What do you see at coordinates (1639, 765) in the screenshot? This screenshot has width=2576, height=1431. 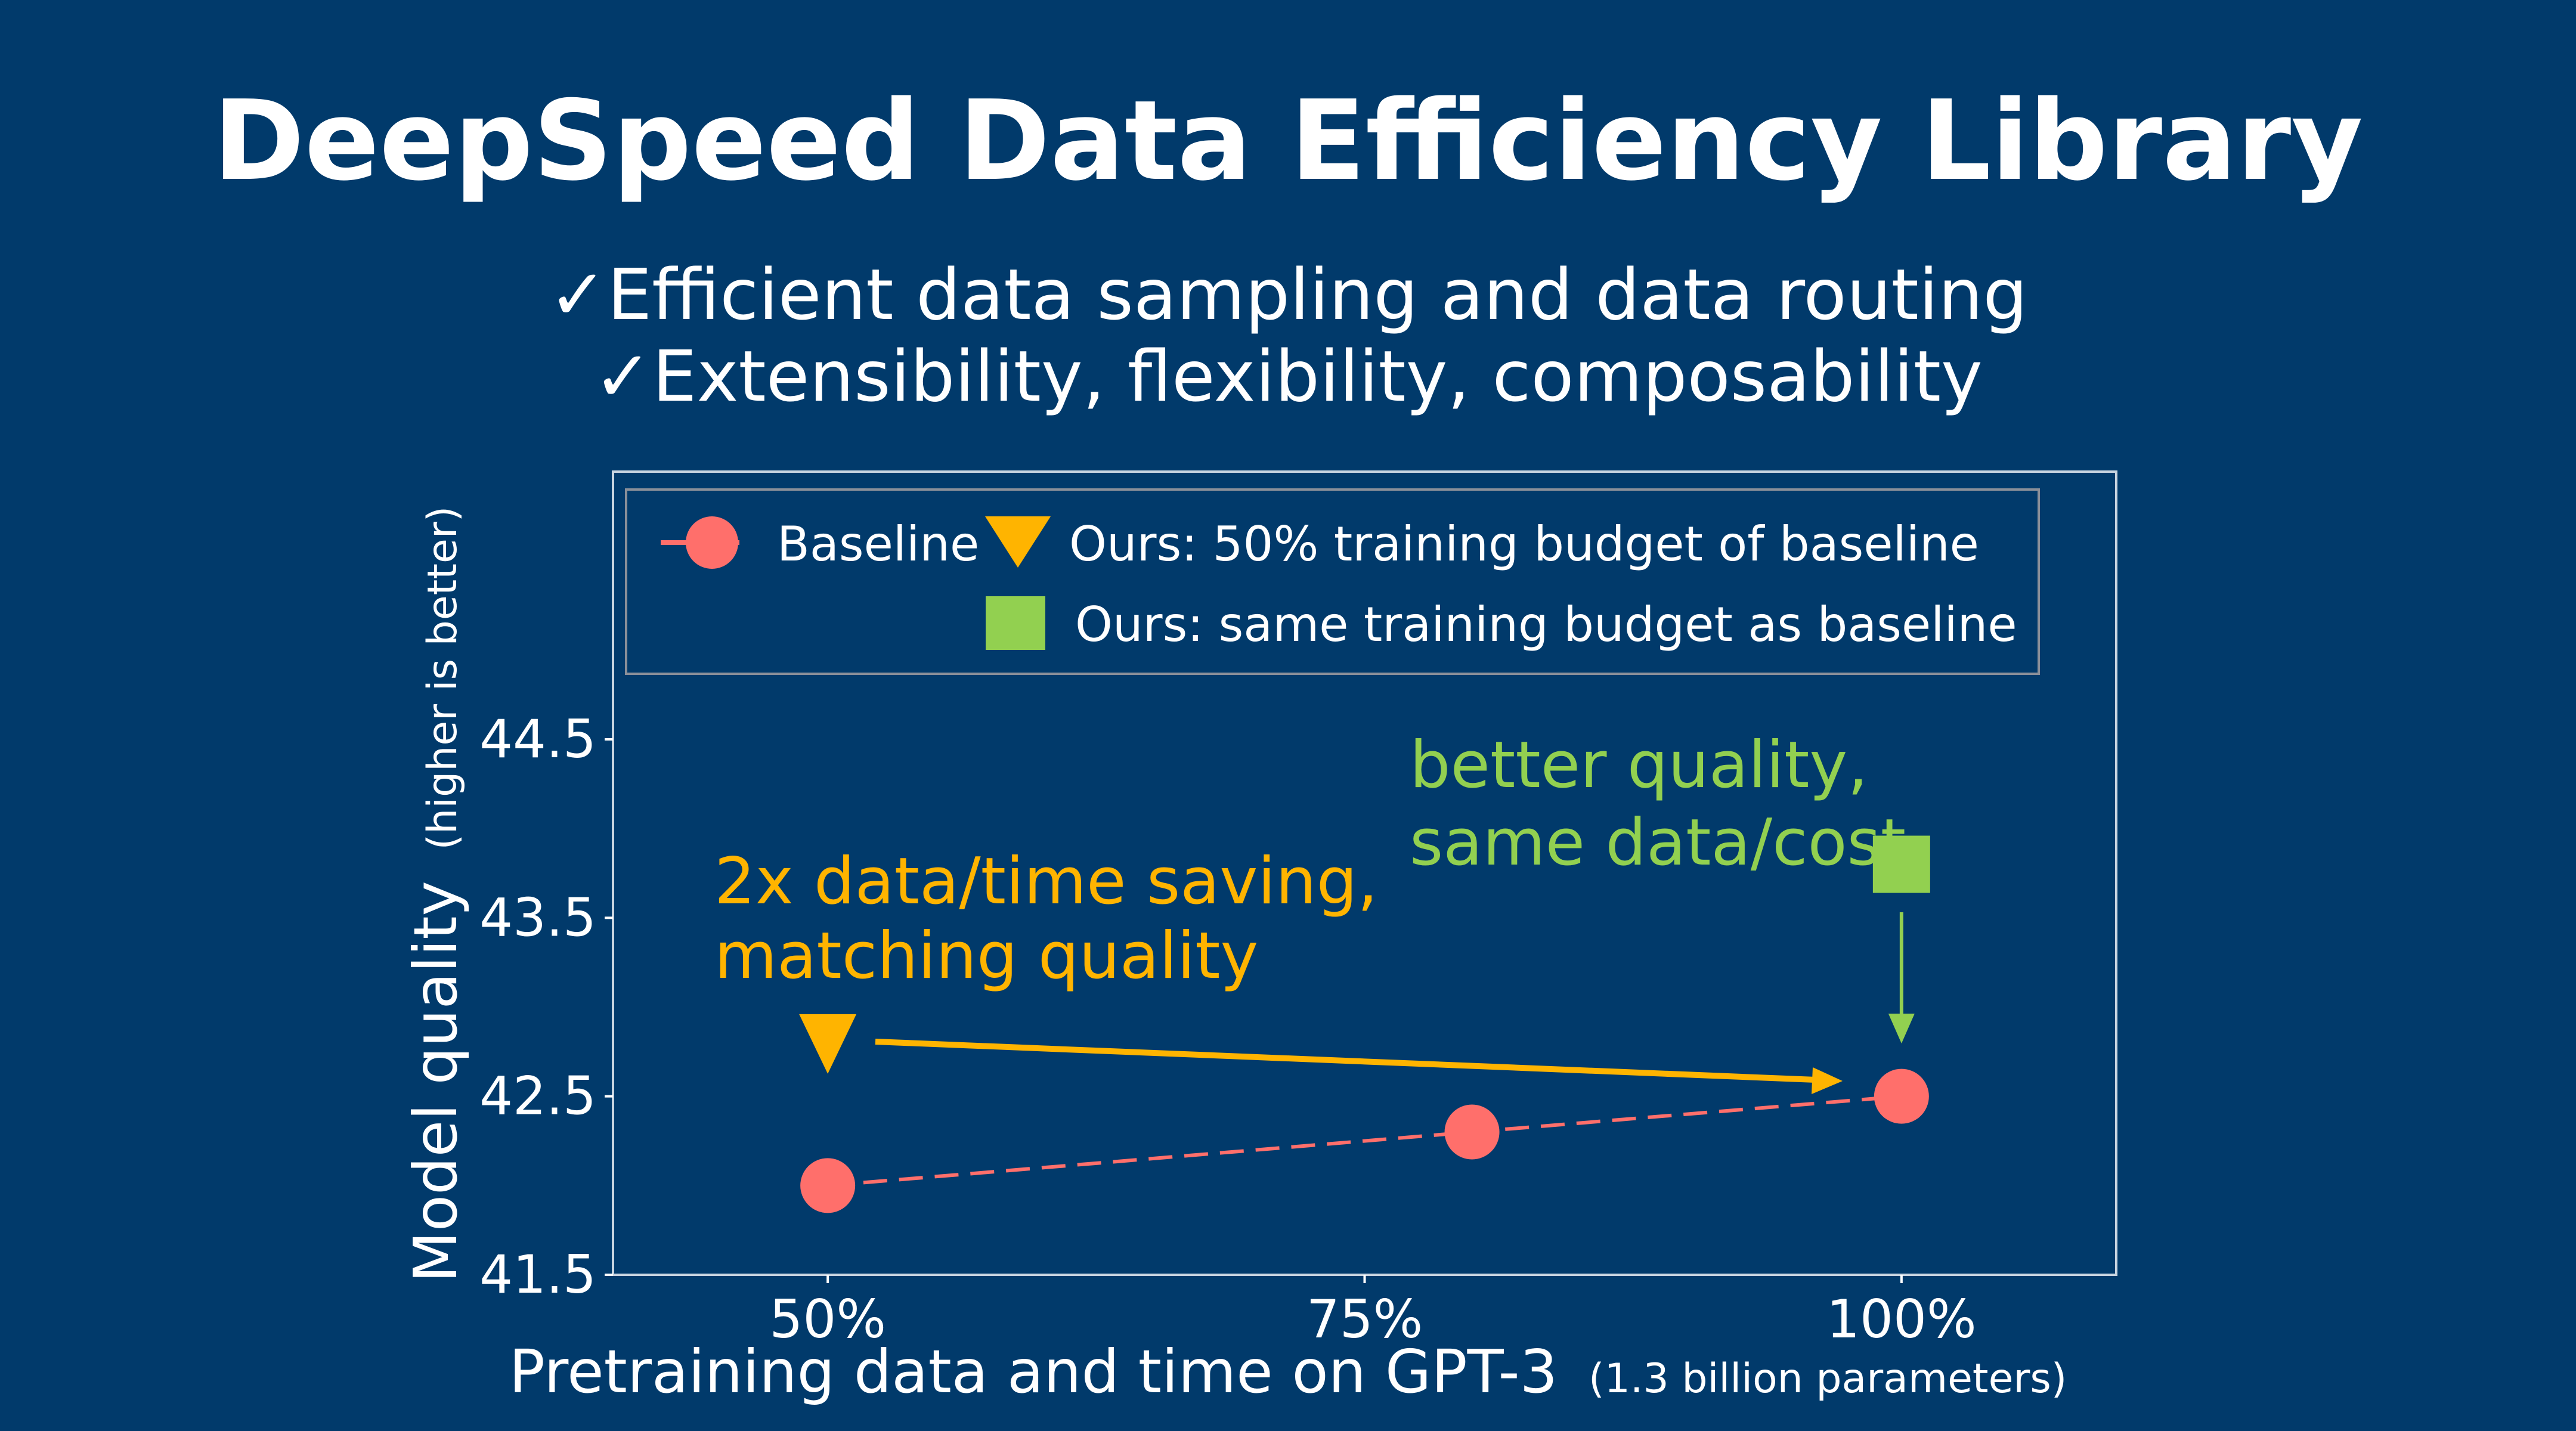 I see `annotation-quality-line-1: better quality,` at bounding box center [1639, 765].